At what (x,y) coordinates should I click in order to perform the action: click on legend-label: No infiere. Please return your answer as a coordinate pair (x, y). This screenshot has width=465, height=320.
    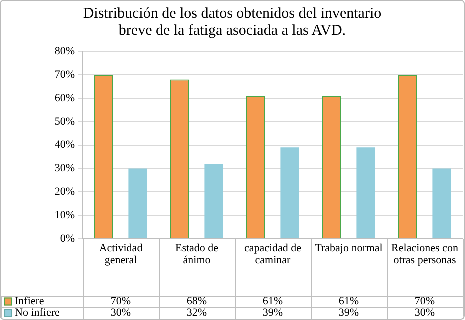
    Looking at the image, I should click on (37, 313).